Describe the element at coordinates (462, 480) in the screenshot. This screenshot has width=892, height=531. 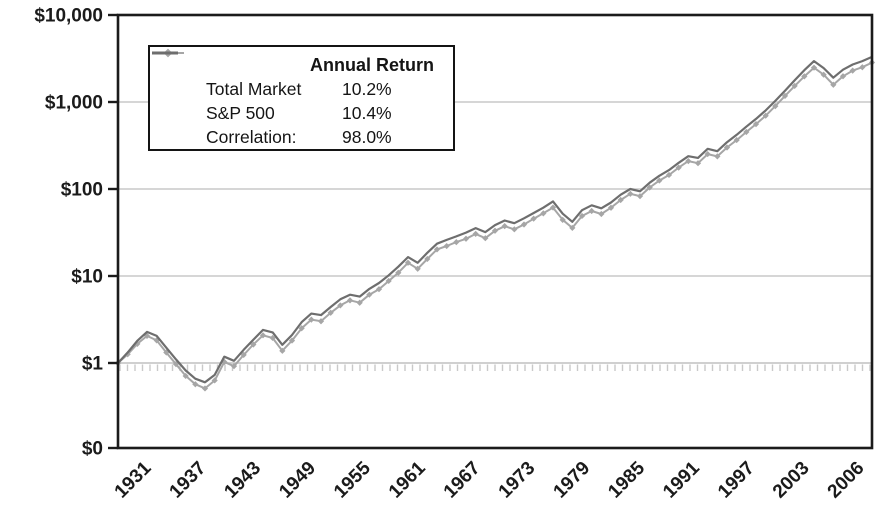
I see `svg-text: 1967` at that location.